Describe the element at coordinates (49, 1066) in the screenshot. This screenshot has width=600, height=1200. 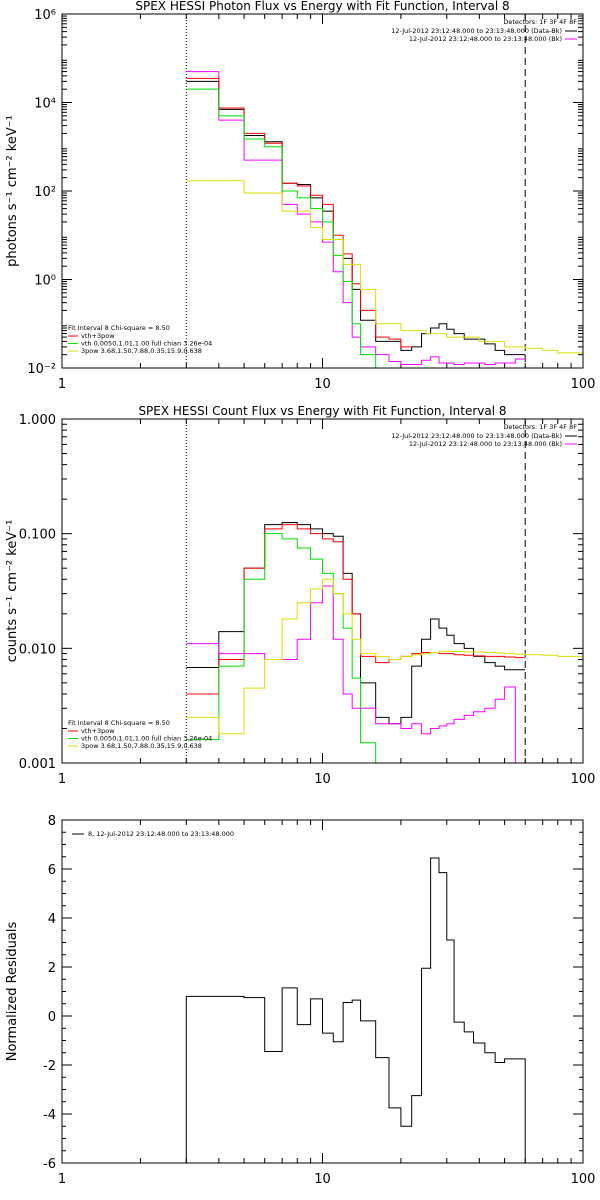
I see `y-tick-label: -2` at that location.